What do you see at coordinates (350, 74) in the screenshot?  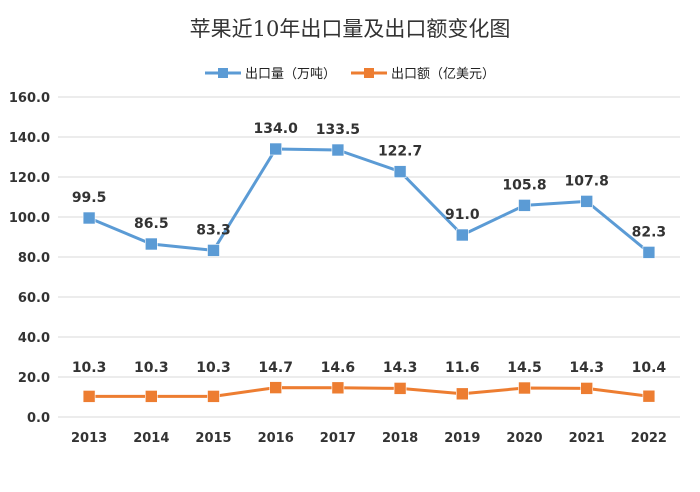 I see `legend: 出口量（万吨） 出口额（亿美元）` at bounding box center [350, 74].